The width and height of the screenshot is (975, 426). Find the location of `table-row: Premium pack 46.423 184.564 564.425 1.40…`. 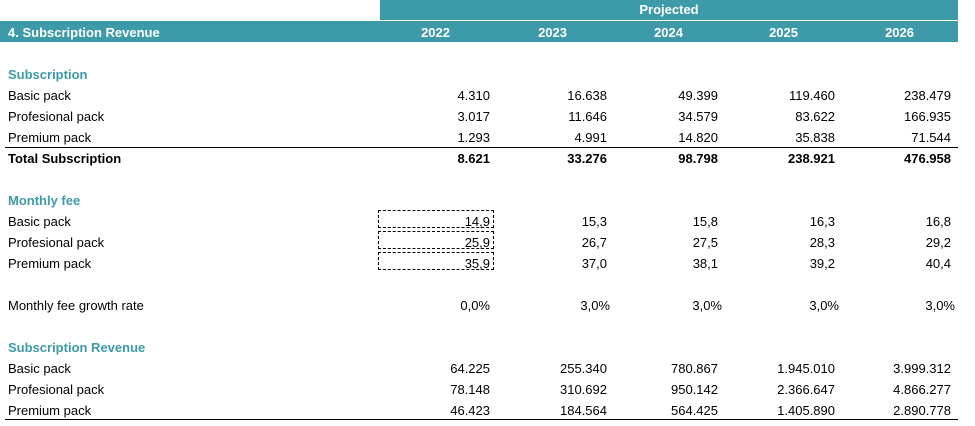

table-row: Premium pack 46.423 184.564 564.425 1.40… is located at coordinates (479, 410).